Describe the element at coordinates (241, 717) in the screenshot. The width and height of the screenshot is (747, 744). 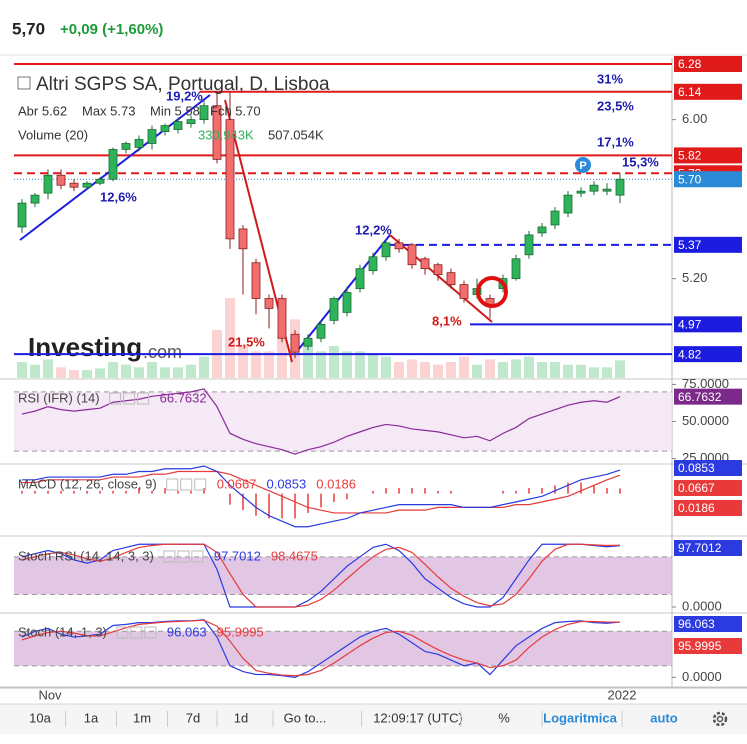
I see `toolbar-button: 1d` at that location.